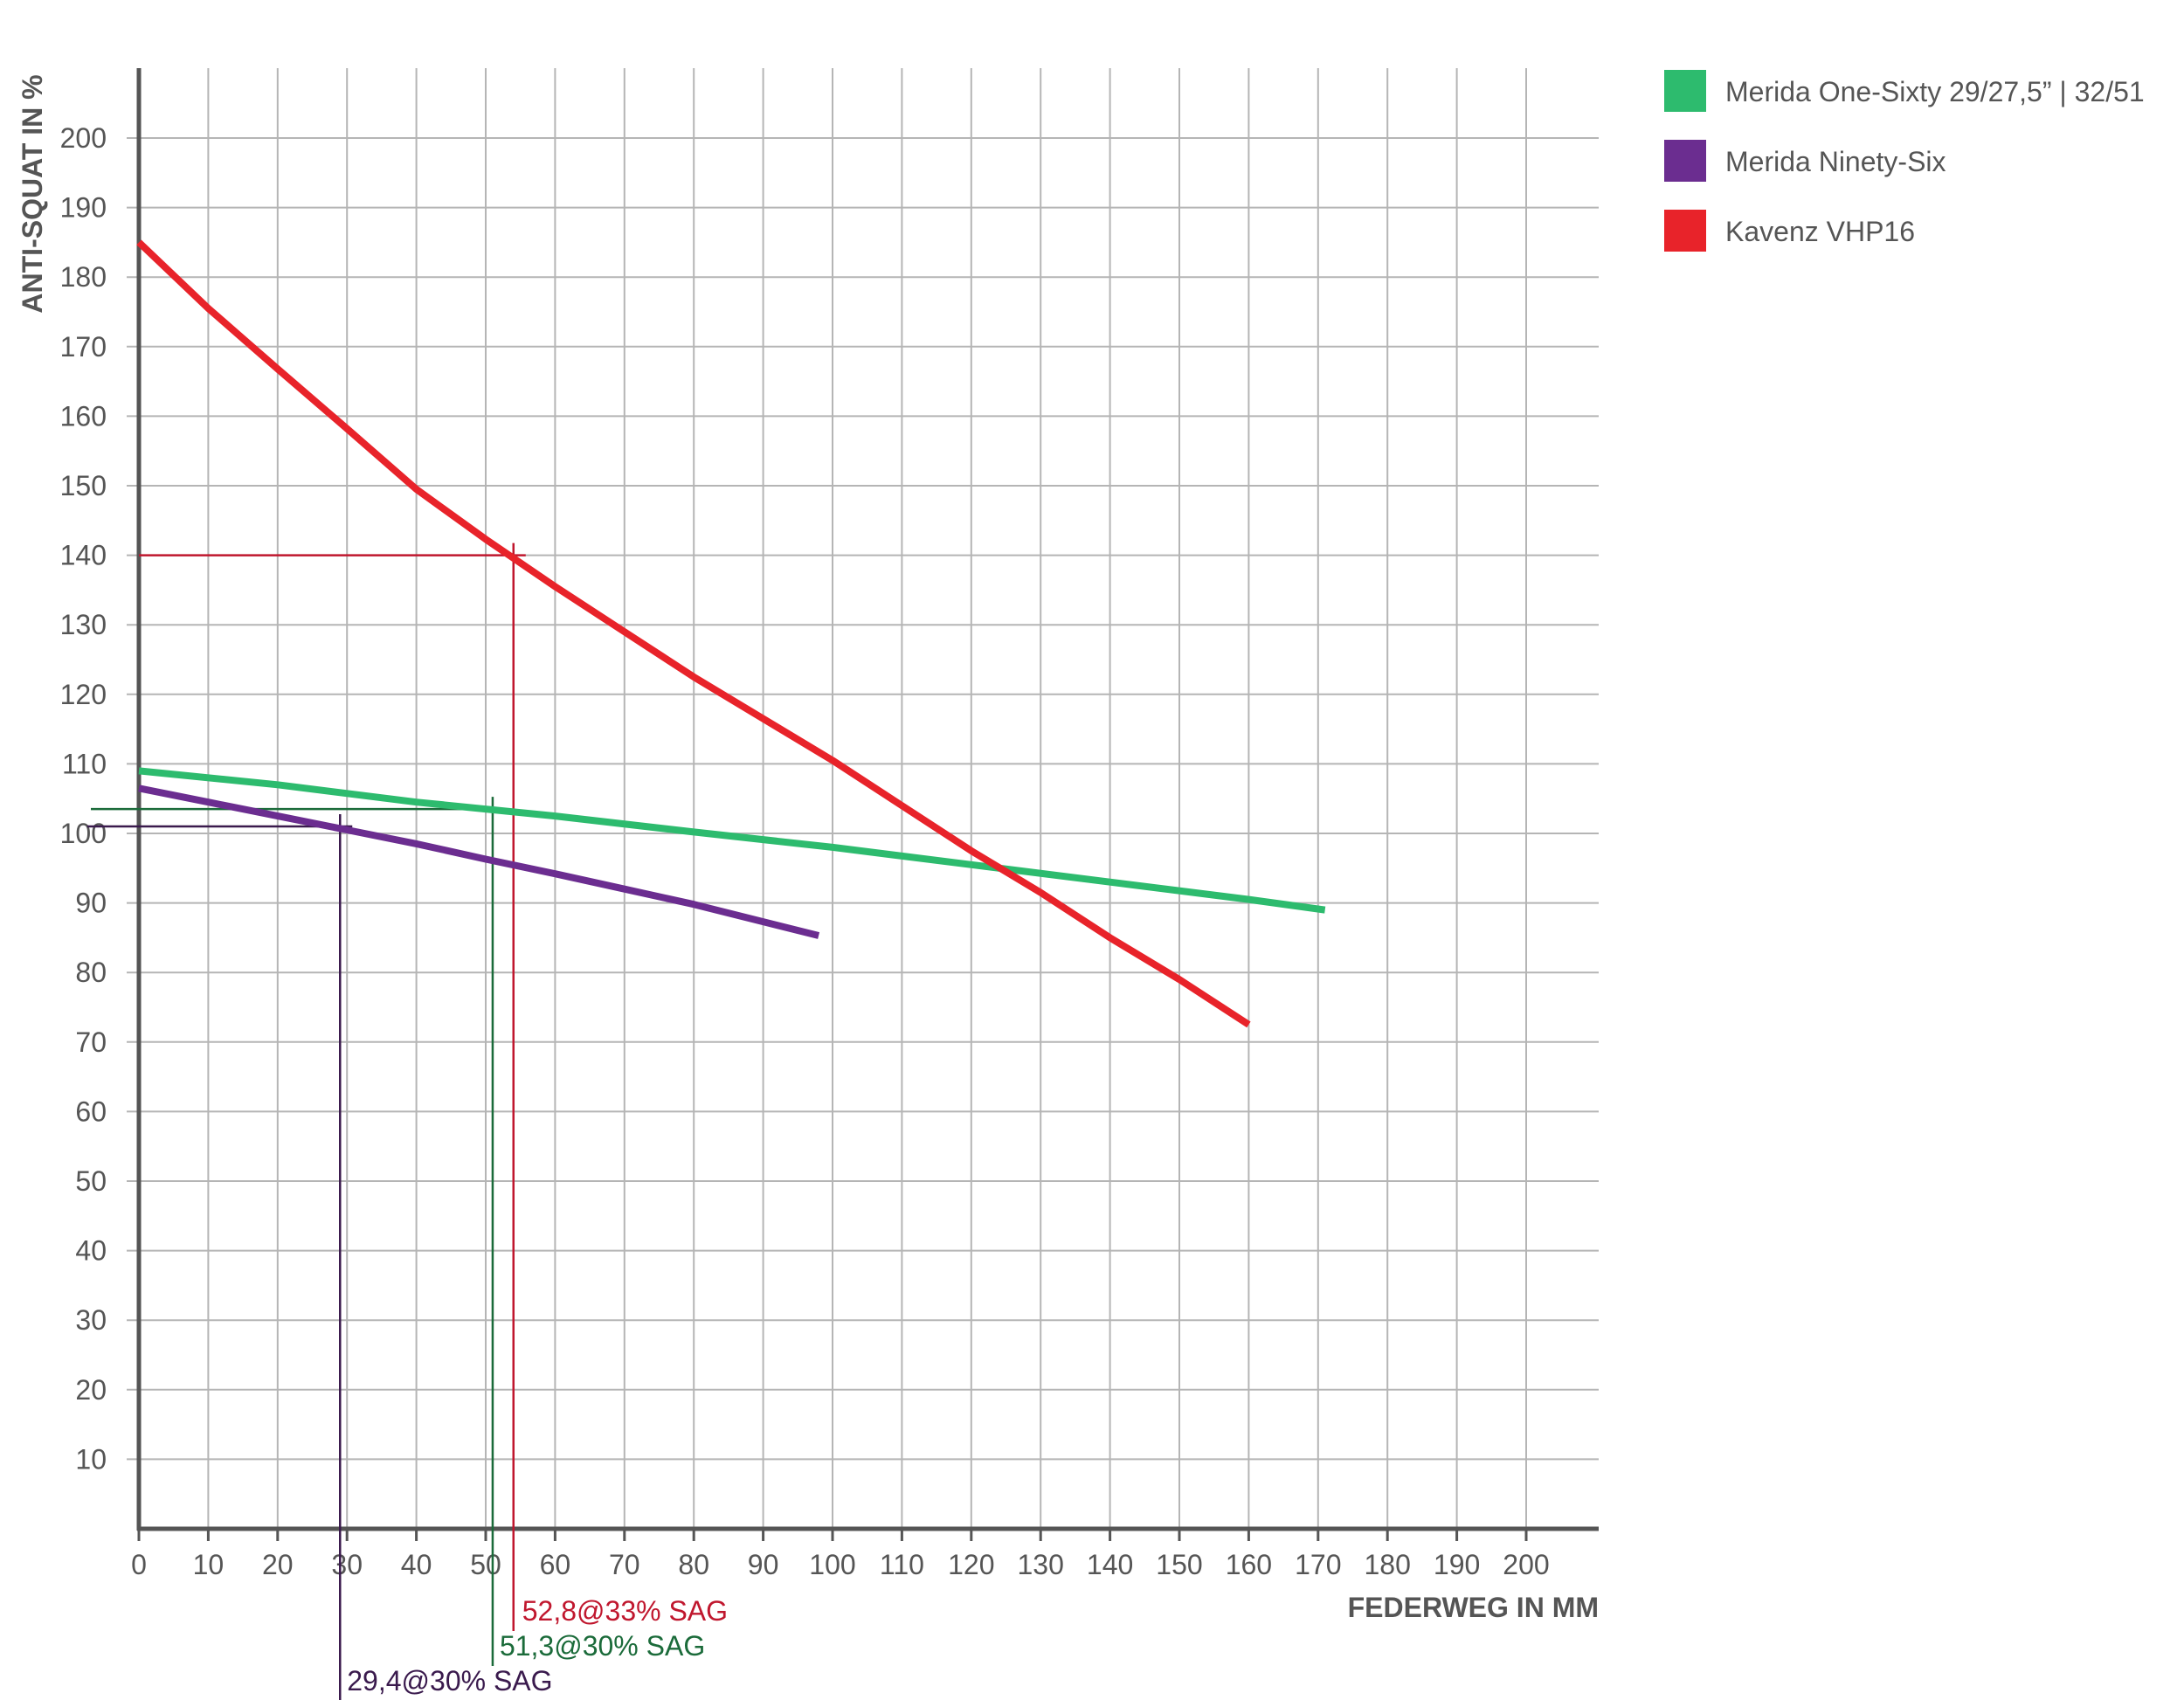 The height and width of the screenshot is (1707, 2184). I want to click on x-tick-label: 130, so click(1041, 1564).